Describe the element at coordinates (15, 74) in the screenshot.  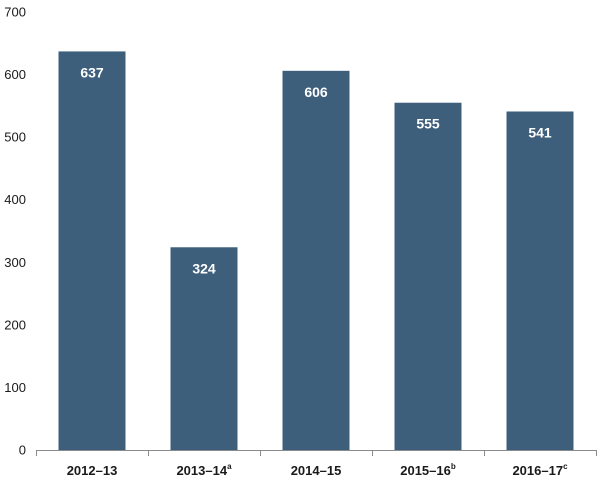
I see `y-tick-label: 600` at that location.